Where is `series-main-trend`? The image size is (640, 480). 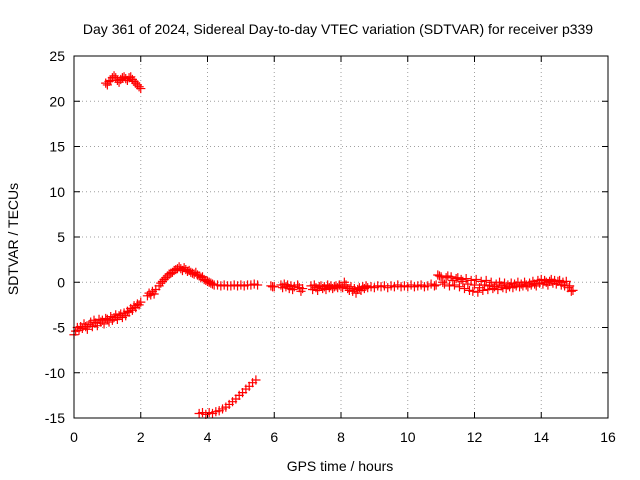
series-main-trend is located at coordinates (323, 301).